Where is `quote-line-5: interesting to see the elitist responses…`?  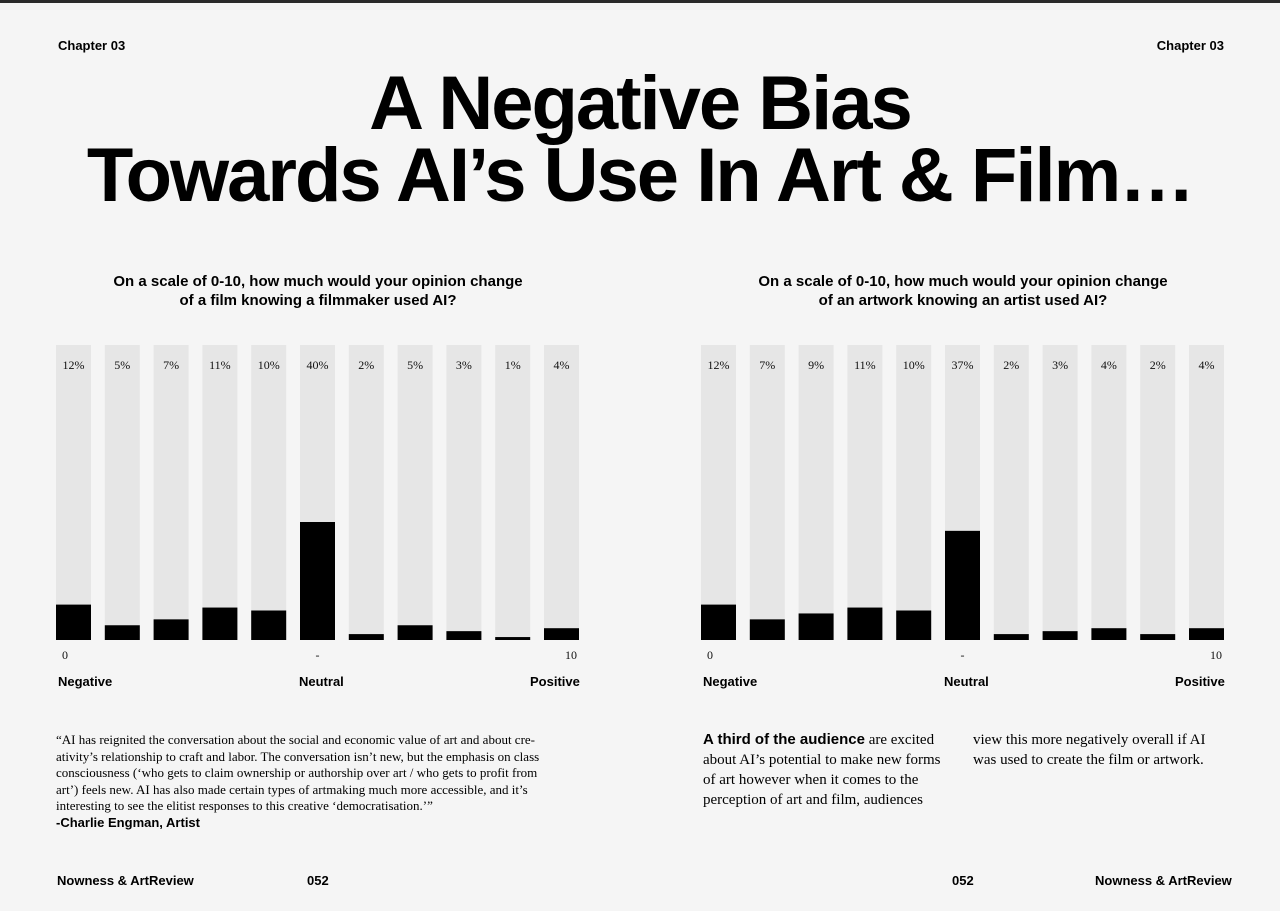
quote-line-5: interesting to see the elitist responses… is located at coordinates (244, 805).